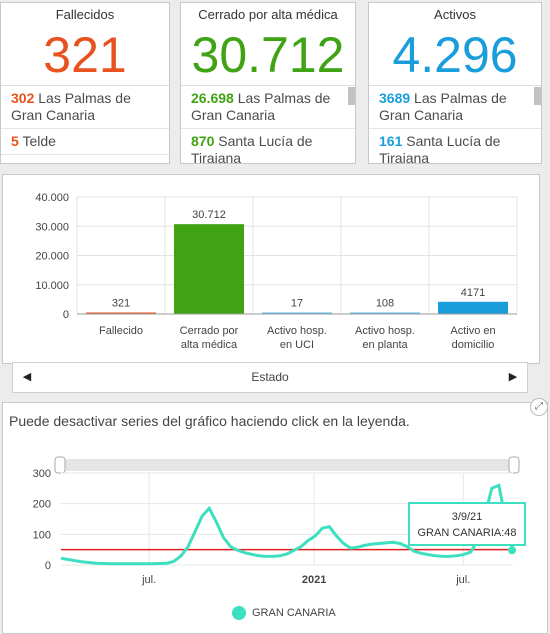 The height and width of the screenshot is (634, 550). What do you see at coordinates (391, 141) in the screenshot?
I see `item-count: 161` at bounding box center [391, 141].